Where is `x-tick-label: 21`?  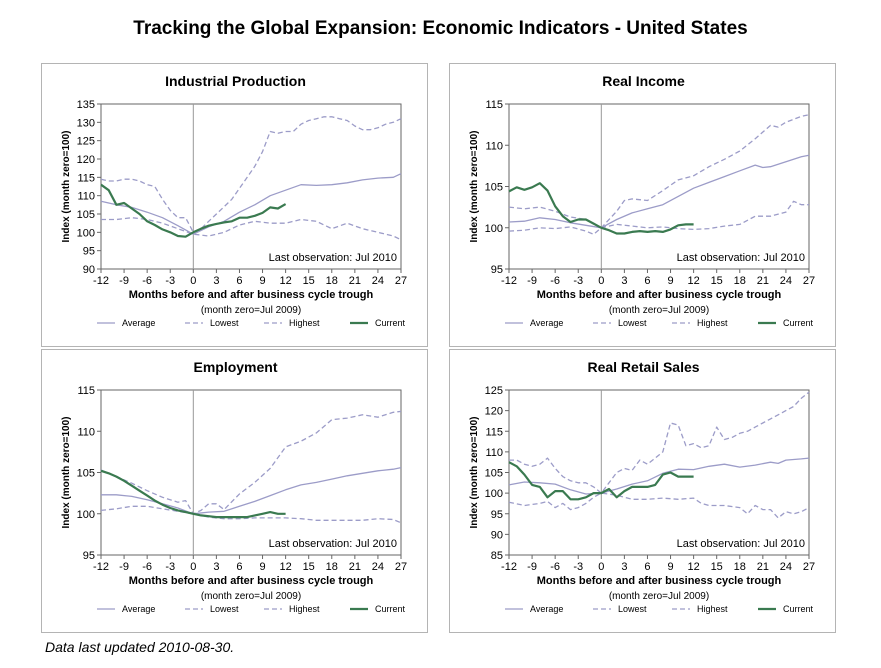 x-tick-label: 21 is located at coordinates (763, 281).